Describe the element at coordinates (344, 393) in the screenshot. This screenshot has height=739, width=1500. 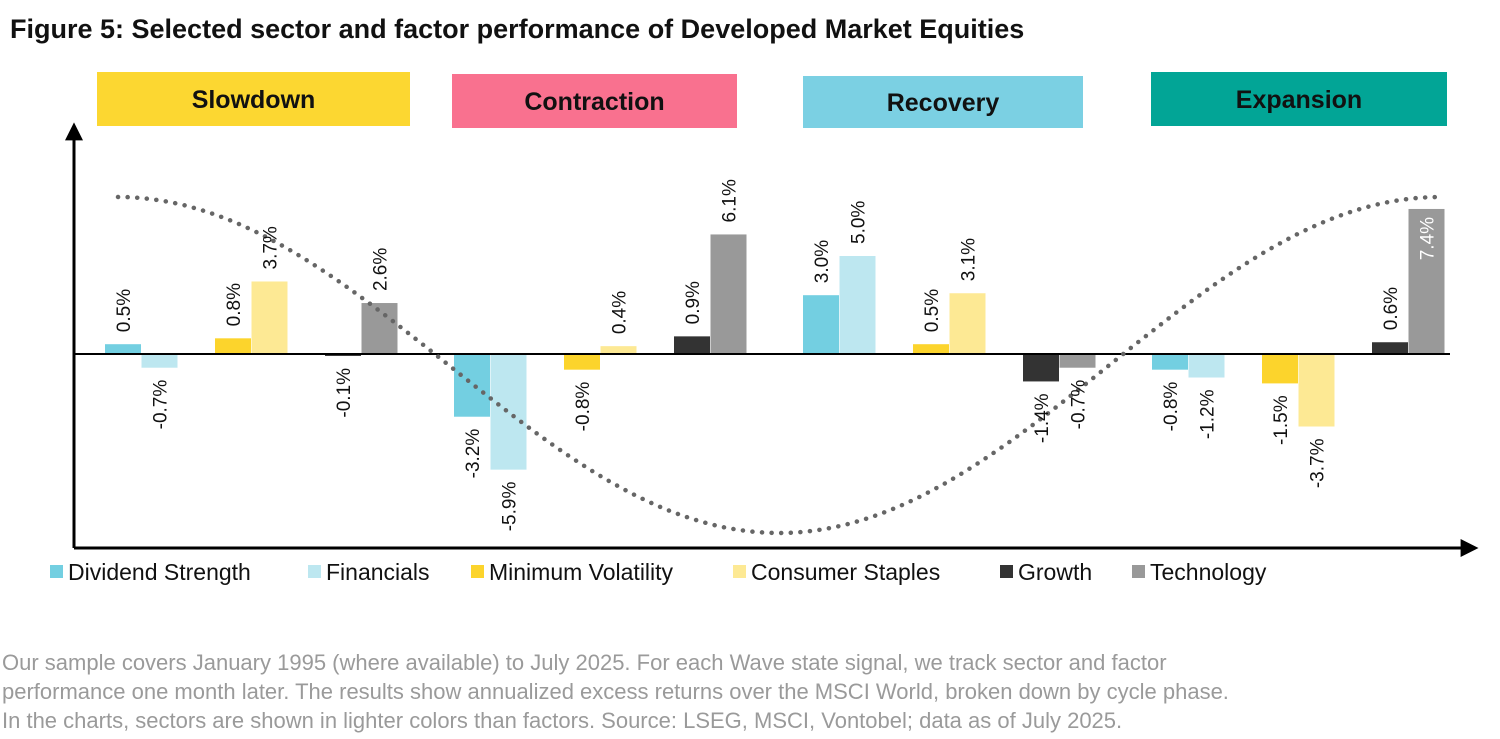
I see `data-label-slowdown-growth: -0.1%` at that location.